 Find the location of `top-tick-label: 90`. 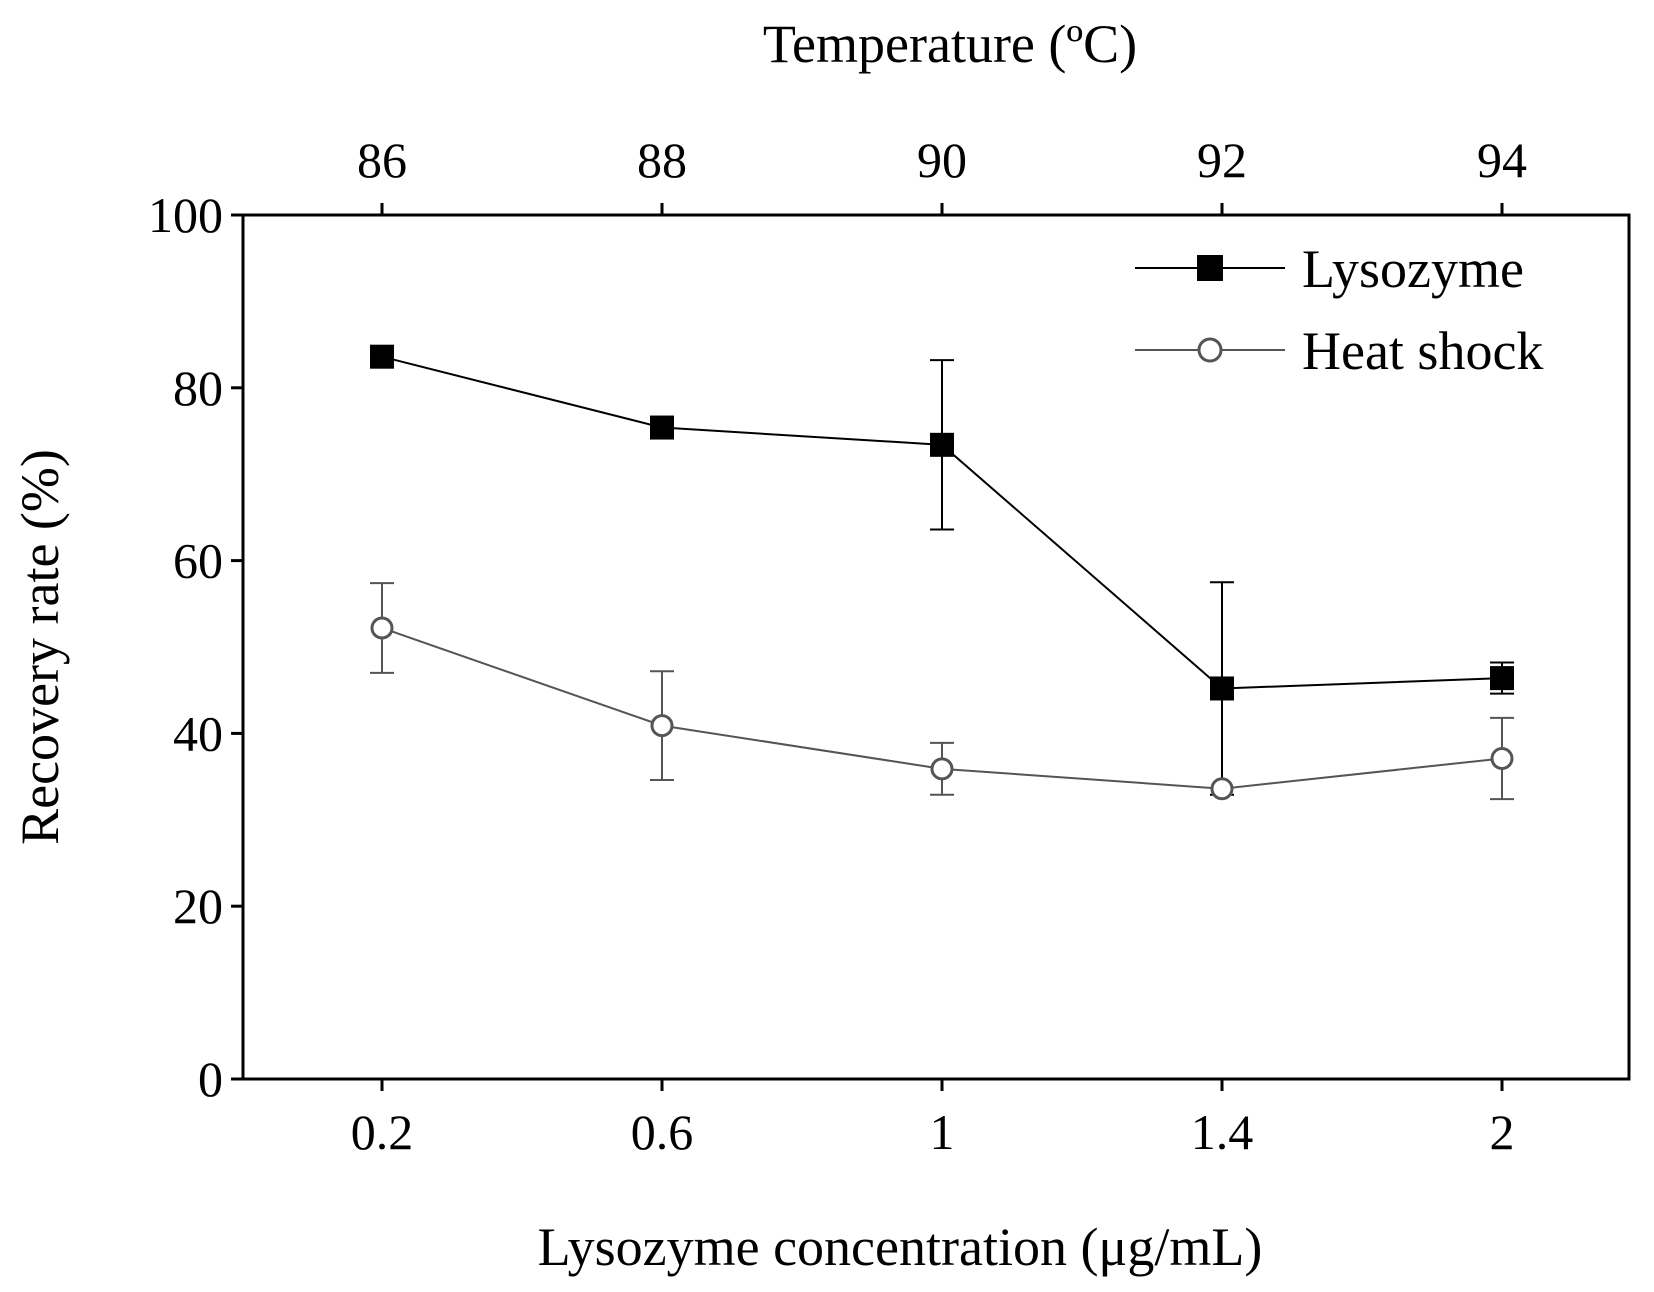

top-tick-label: 90 is located at coordinates (942, 160).